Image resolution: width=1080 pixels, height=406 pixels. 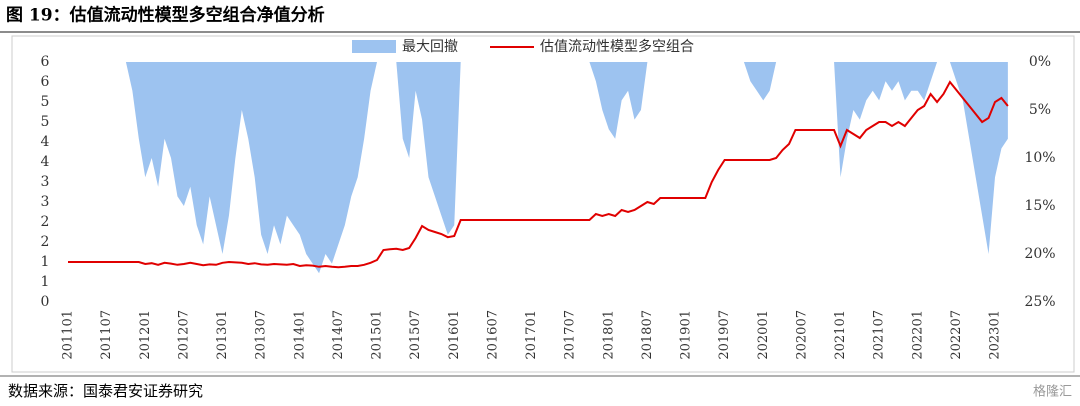 What do you see at coordinates (165, 15) in the screenshot?
I see `chart-title: 图 19：估值流动性模型多空组合净值分析` at bounding box center [165, 15].